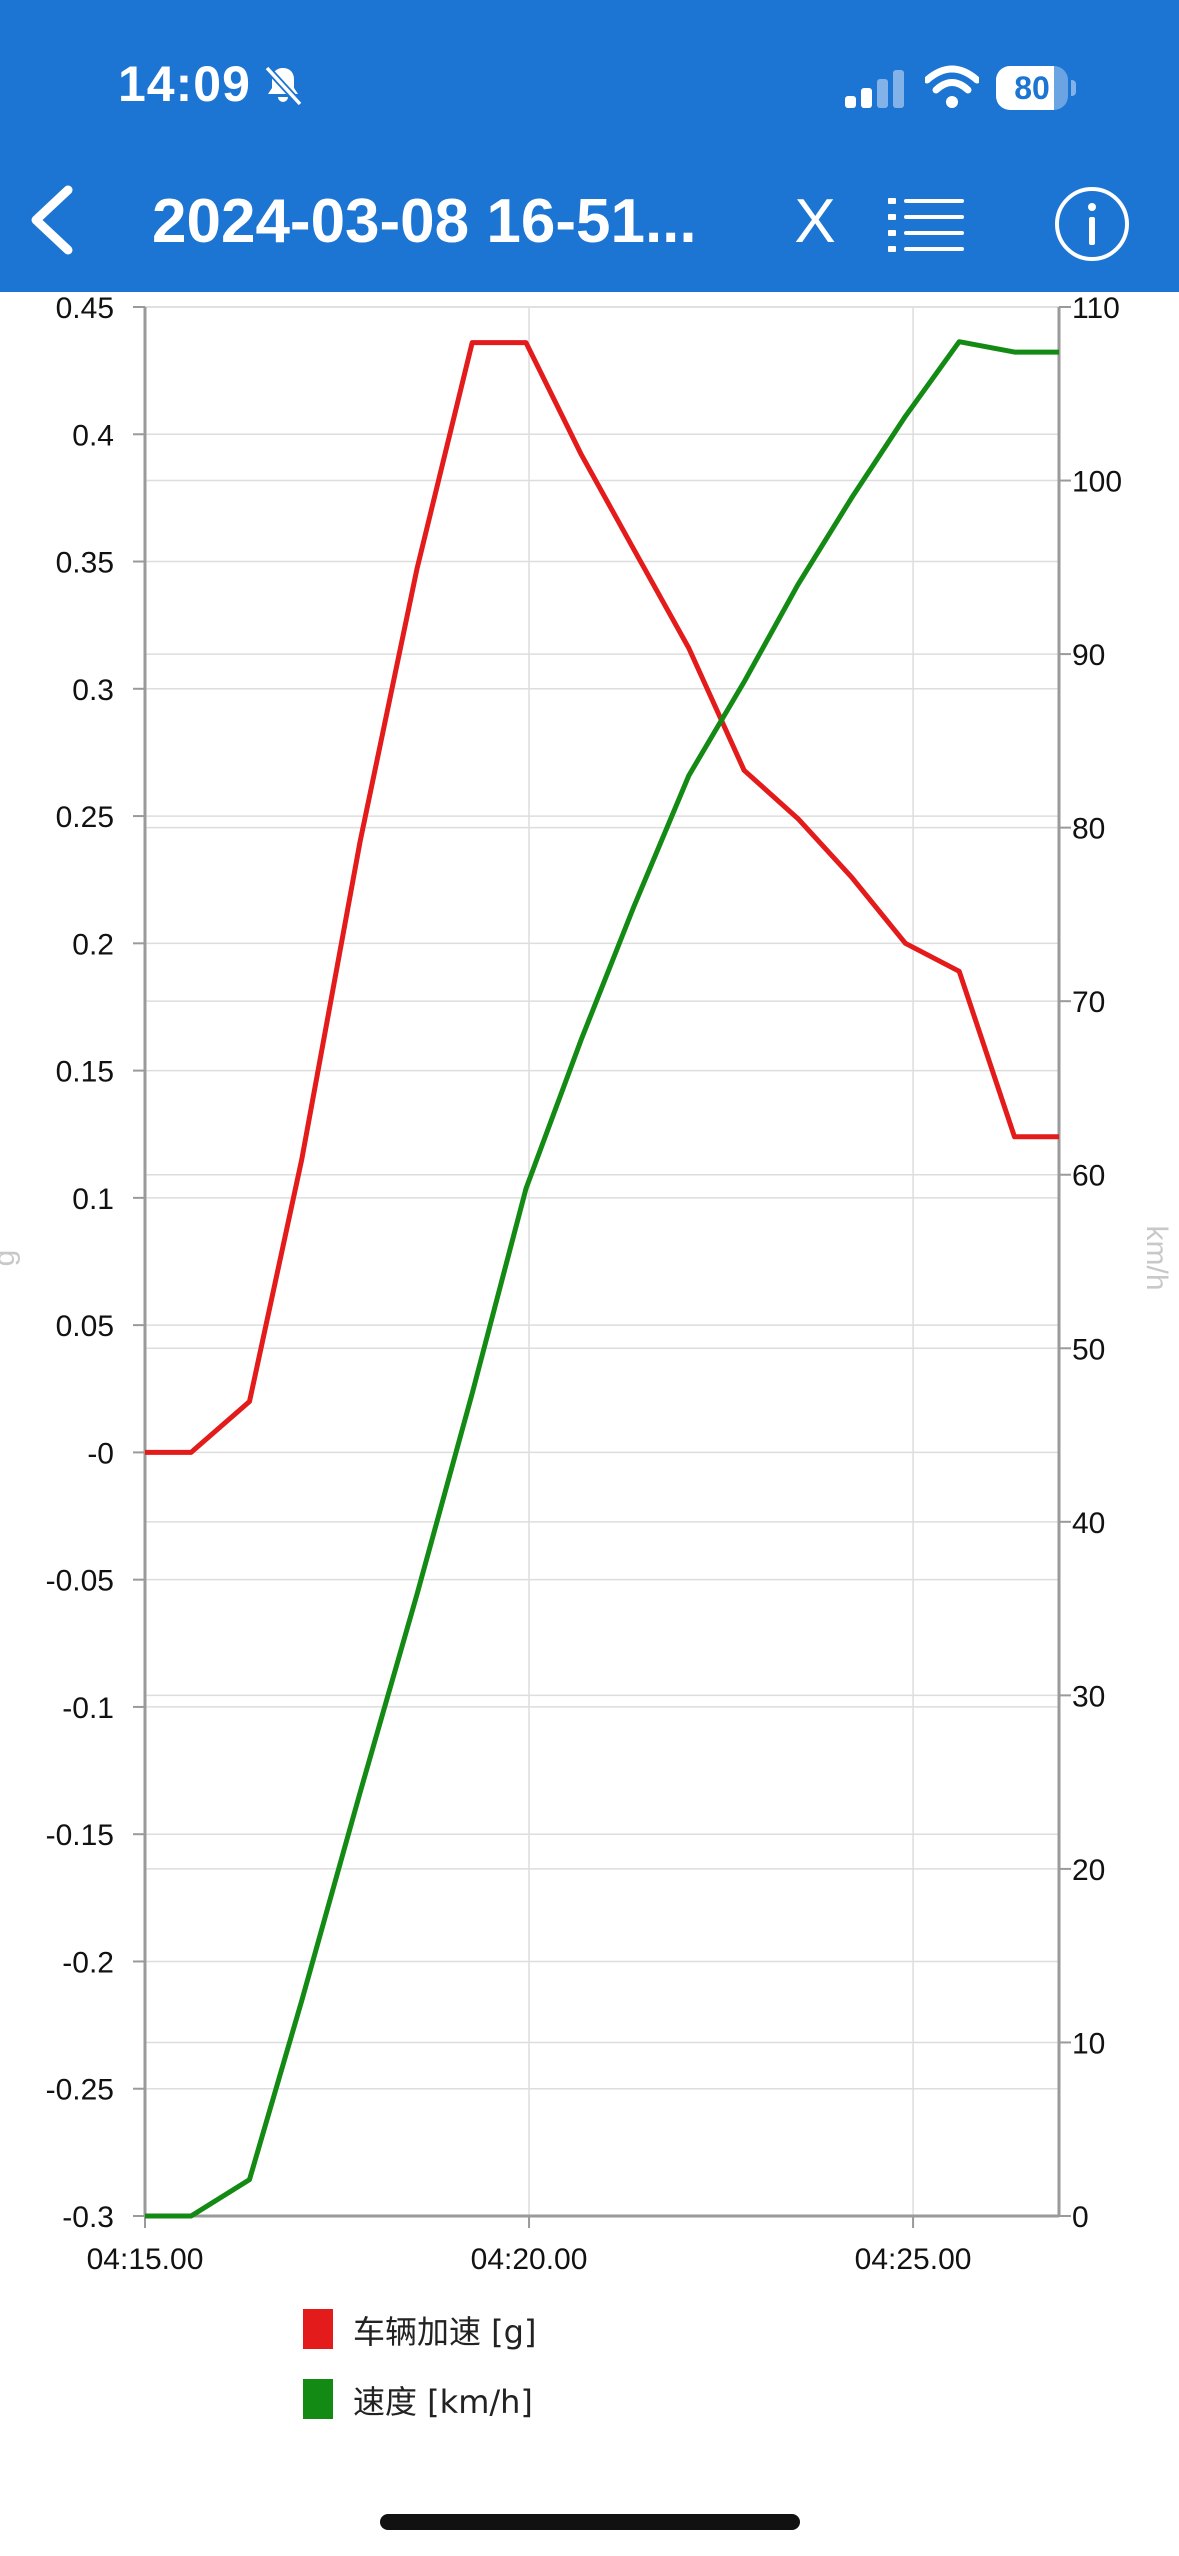 The image size is (1179, 2556). Describe the element at coordinates (93, 690) in the screenshot. I see `left-axis-tick-label: 0.3` at that location.